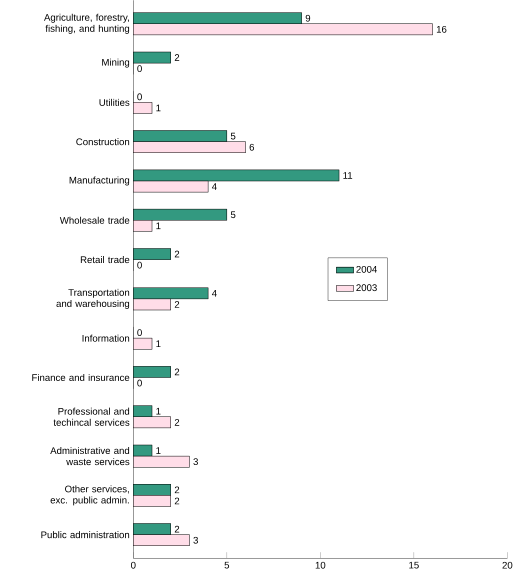 This screenshot has height=572, width=516. I want to click on x-tick-label: 20, so click(507, 565).